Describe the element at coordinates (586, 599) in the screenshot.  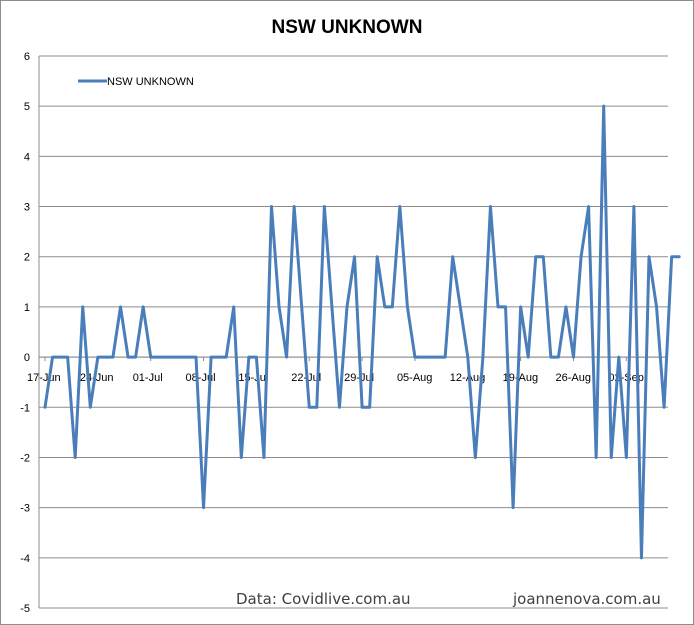
I see `site-credit: joannenova.com.au` at that location.